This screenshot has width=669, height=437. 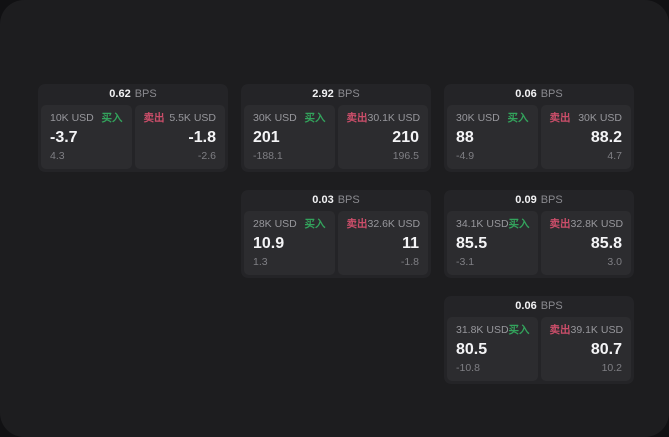 I want to click on sell-panel: 卖出 32.8K USD 85.8 3.0, so click(x=585, y=243).